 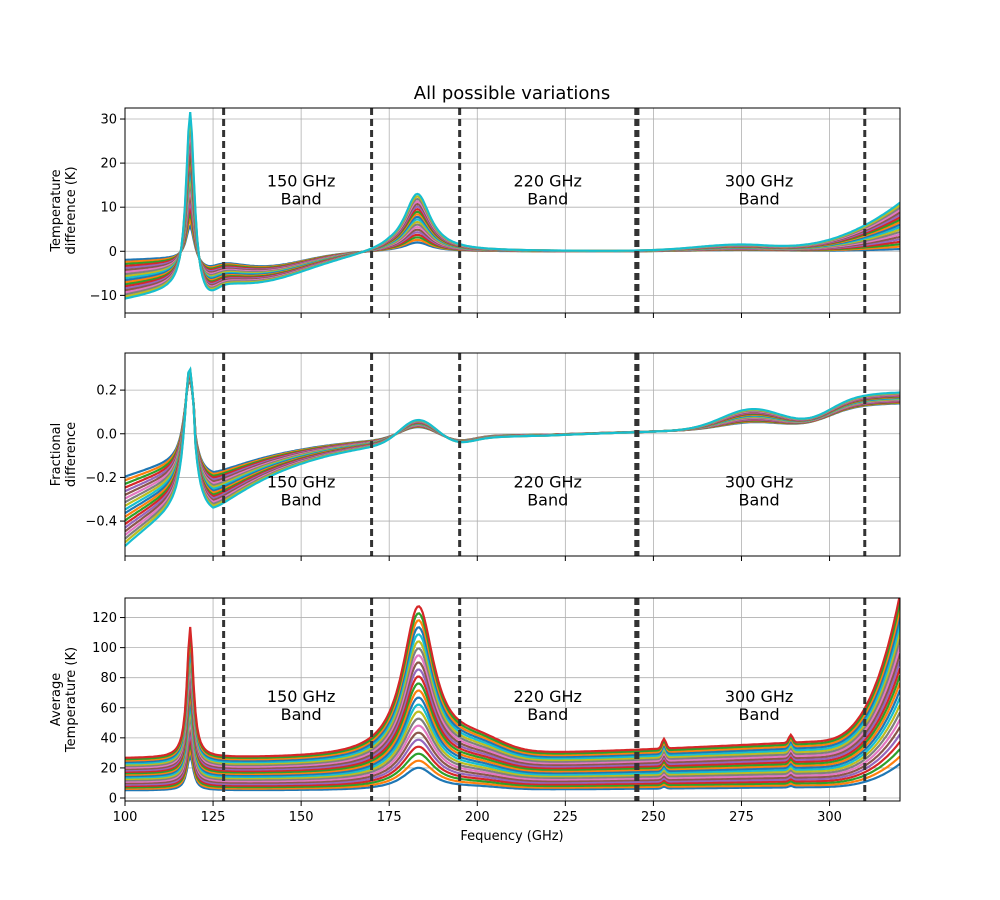 What do you see at coordinates (56, 210) in the screenshot?
I see `y-axis-label-line: Temperature` at bounding box center [56, 210].